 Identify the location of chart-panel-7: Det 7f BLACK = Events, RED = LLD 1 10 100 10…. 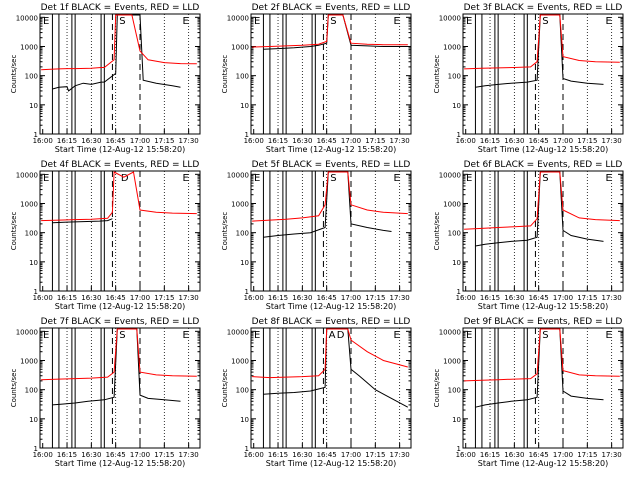
(105, 392).